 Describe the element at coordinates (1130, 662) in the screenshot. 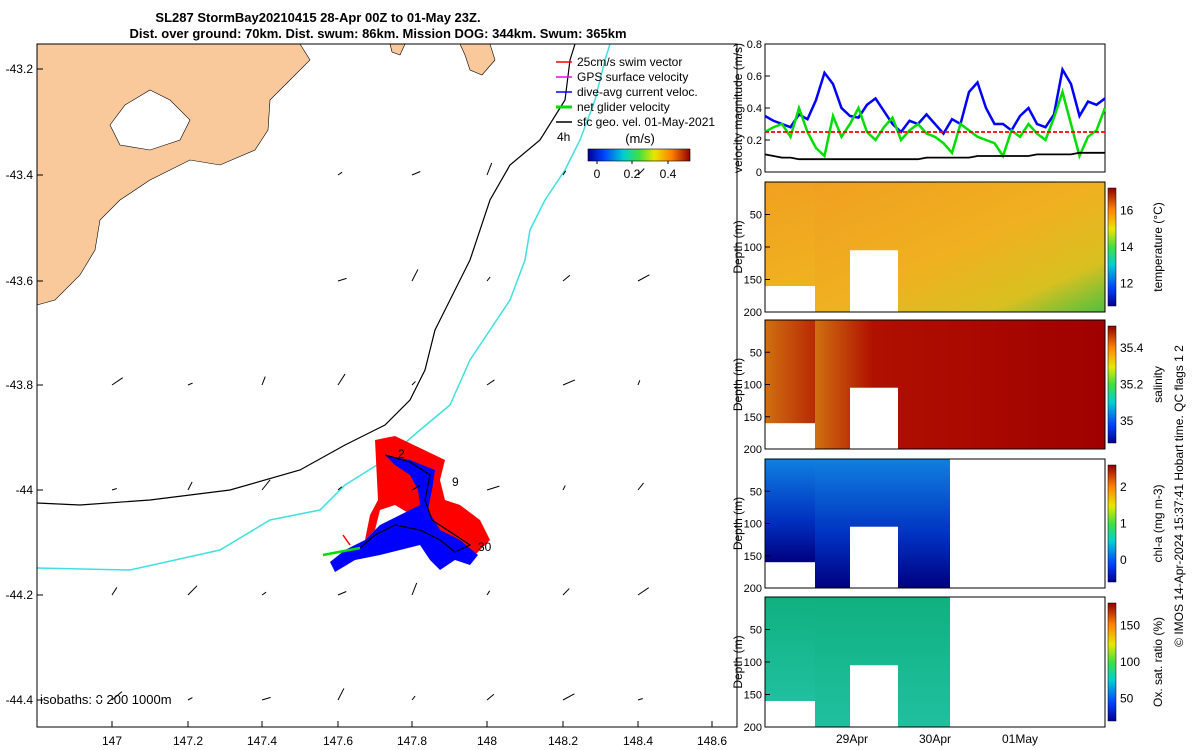

I see `section-colorbar-tick: 100` at that location.